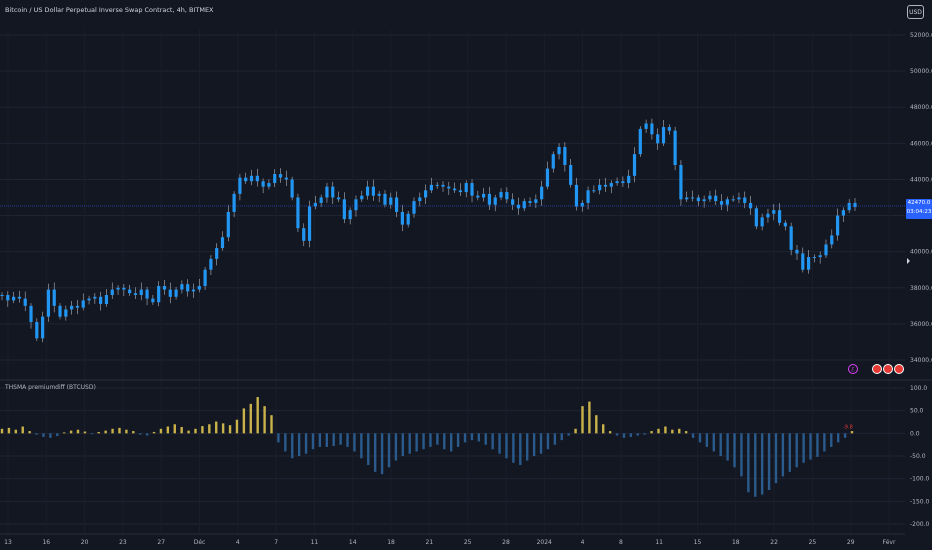 Image resolution: width=932 pixels, height=550 pixels. What do you see at coordinates (920, 524) in the screenshot?
I see `indicator-tick-label: -200.0` at bounding box center [920, 524].